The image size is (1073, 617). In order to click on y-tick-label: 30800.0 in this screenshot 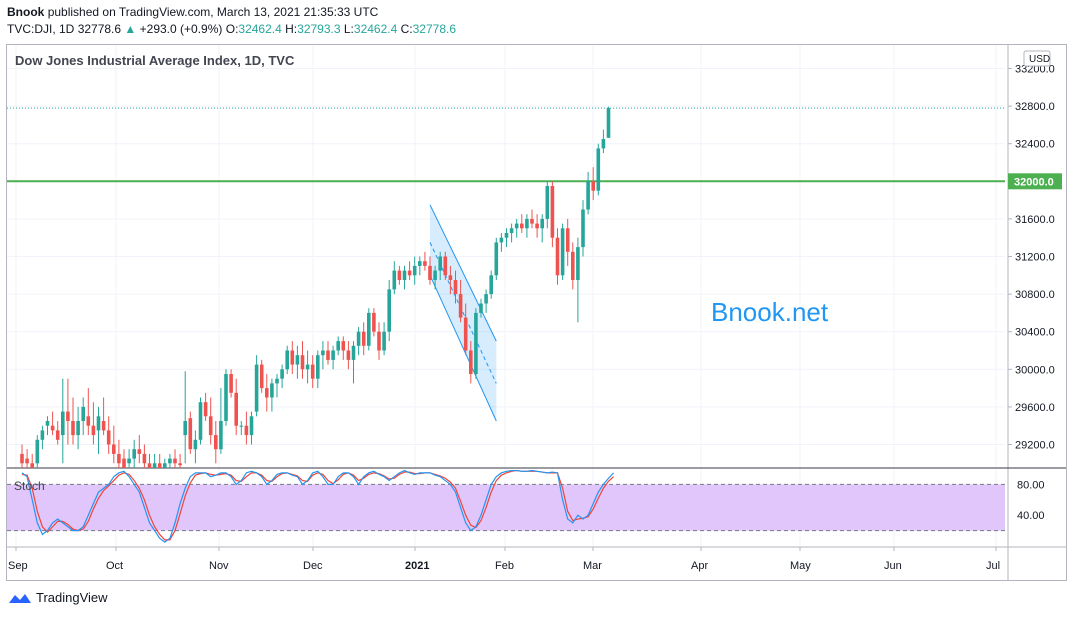, I will do `click(1035, 295)`.